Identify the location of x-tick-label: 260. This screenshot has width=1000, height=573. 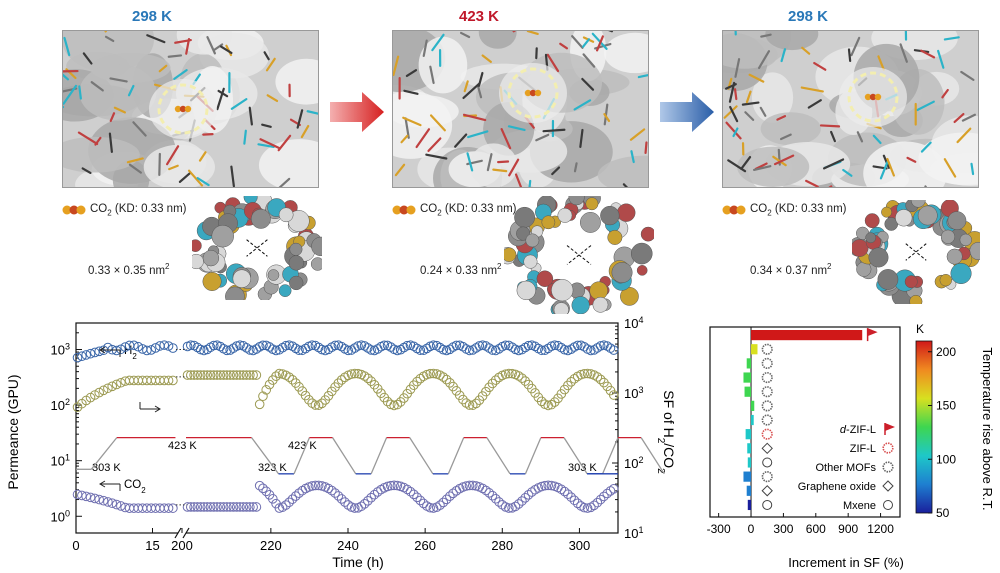
(425, 545).